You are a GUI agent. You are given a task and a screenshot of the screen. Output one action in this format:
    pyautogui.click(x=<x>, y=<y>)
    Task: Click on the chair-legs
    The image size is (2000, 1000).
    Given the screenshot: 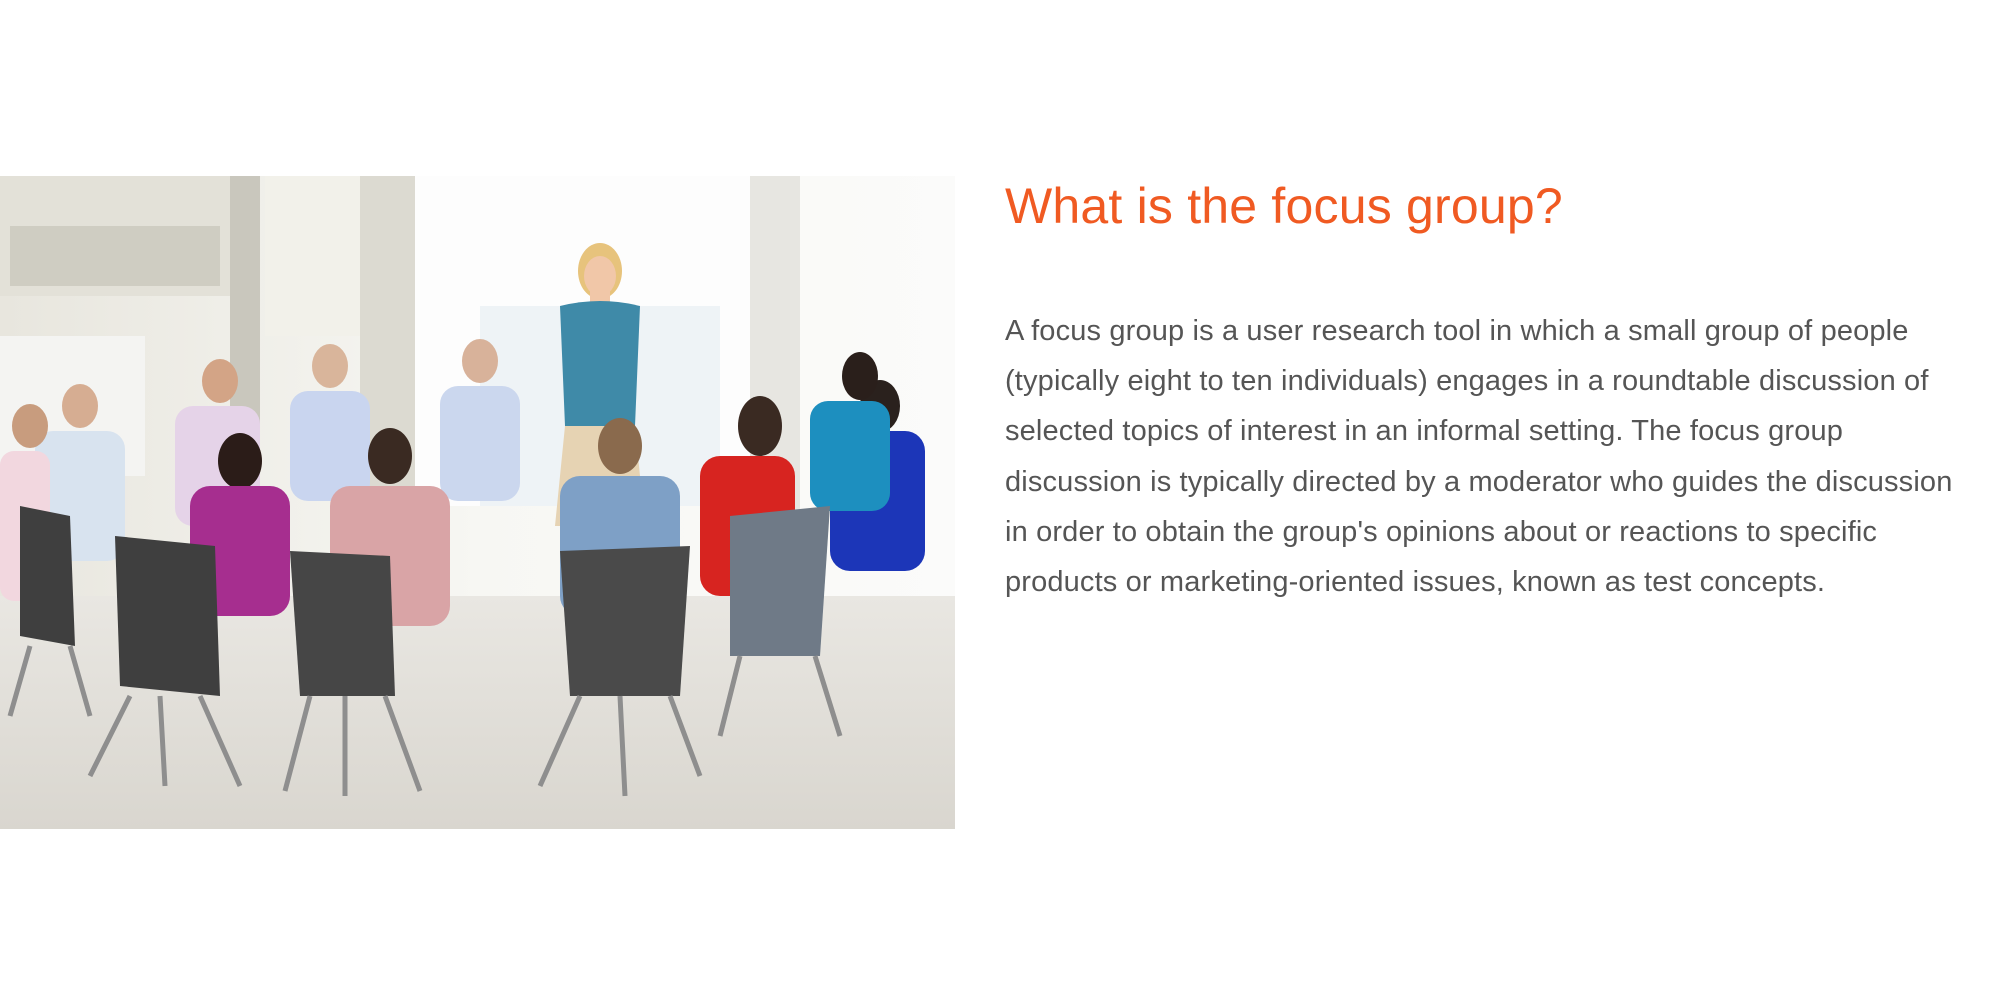 What is the action you would take?
    pyautogui.click(x=425, y=721)
    